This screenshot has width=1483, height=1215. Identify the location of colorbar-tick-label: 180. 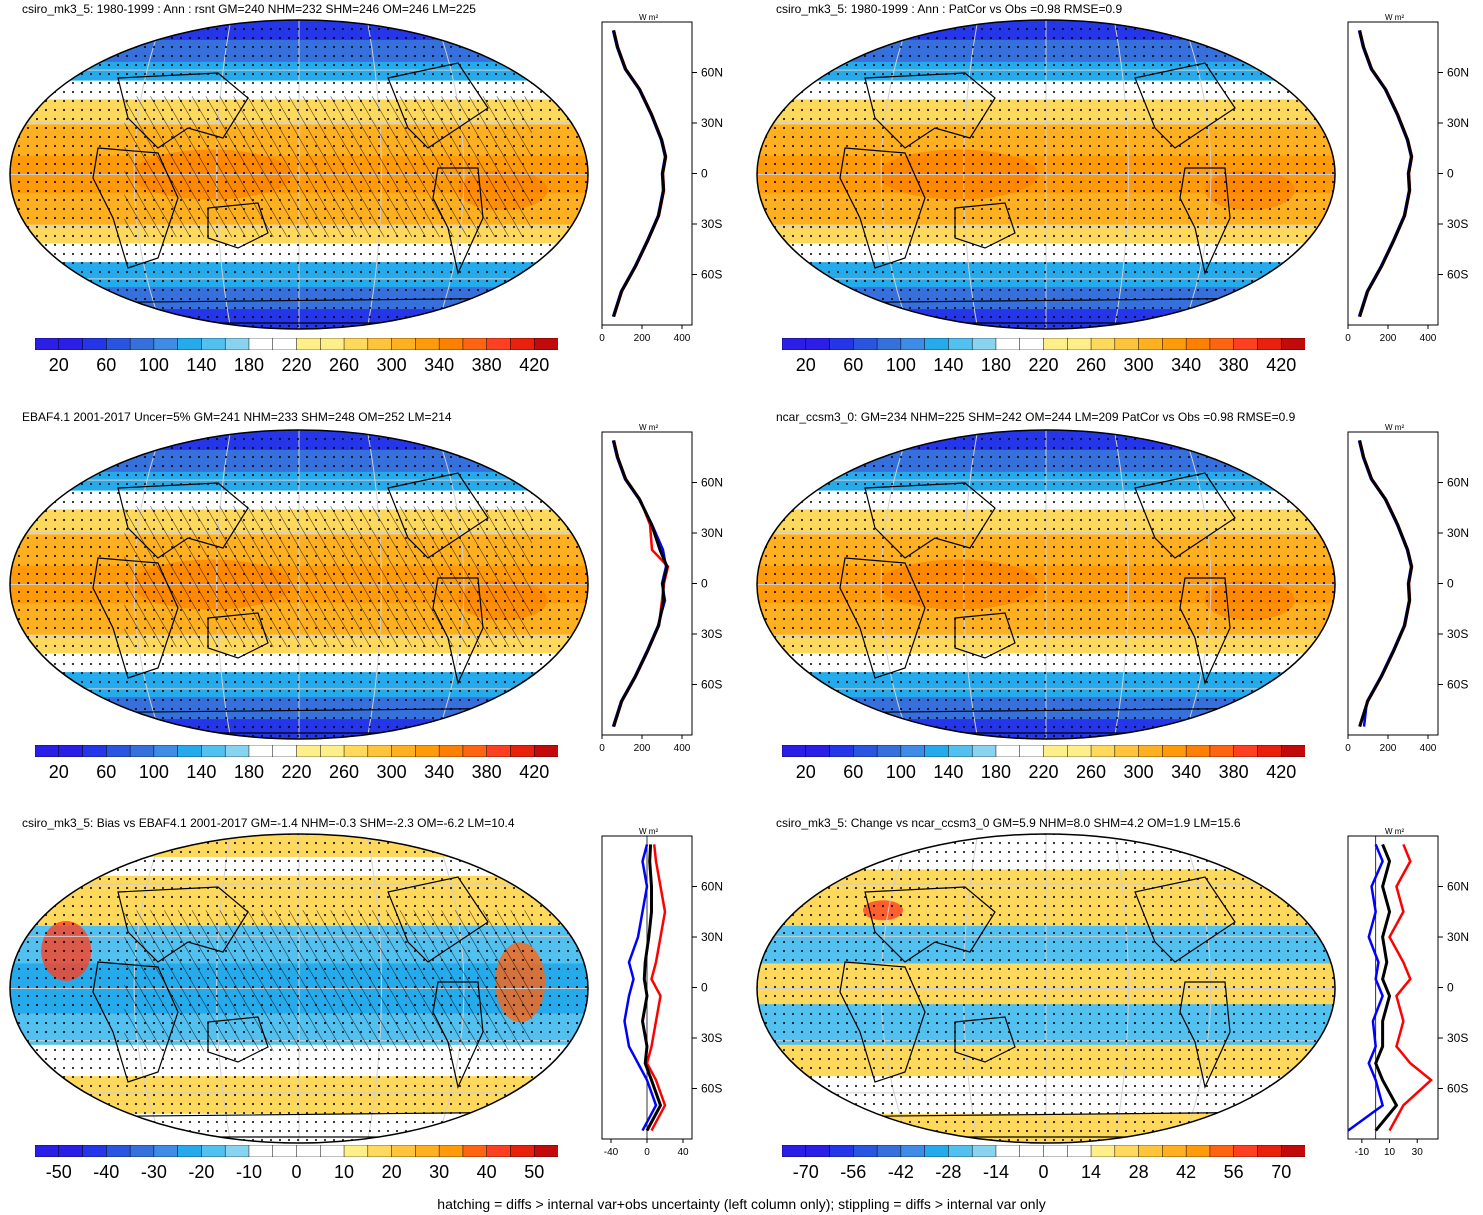
(248, 772).